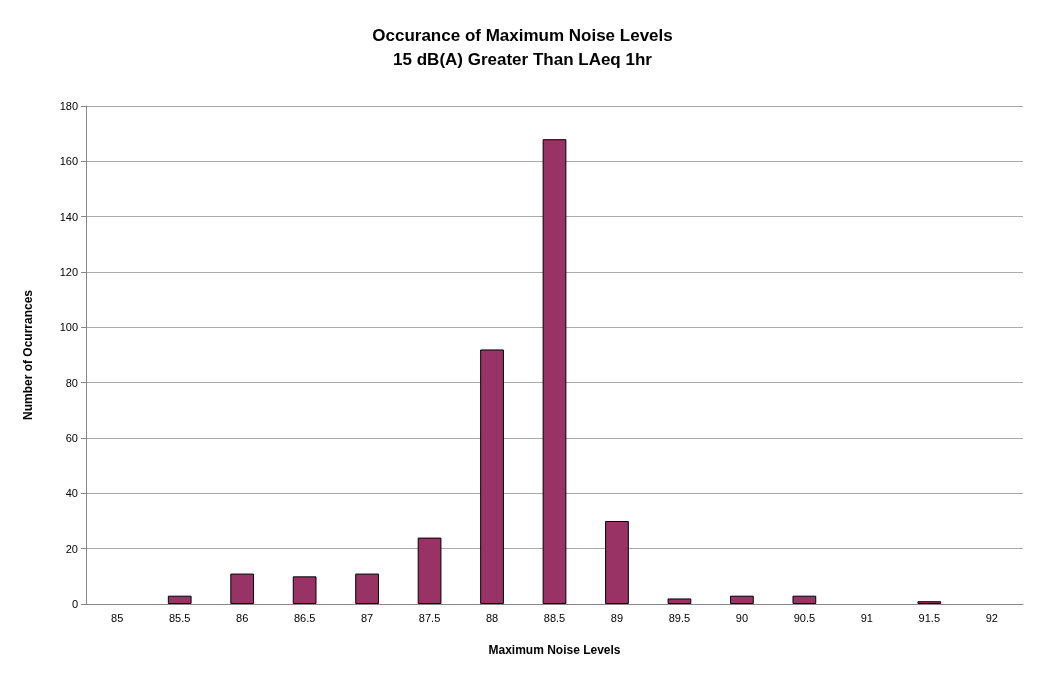  I want to click on y-tick-label: 180, so click(68, 106).